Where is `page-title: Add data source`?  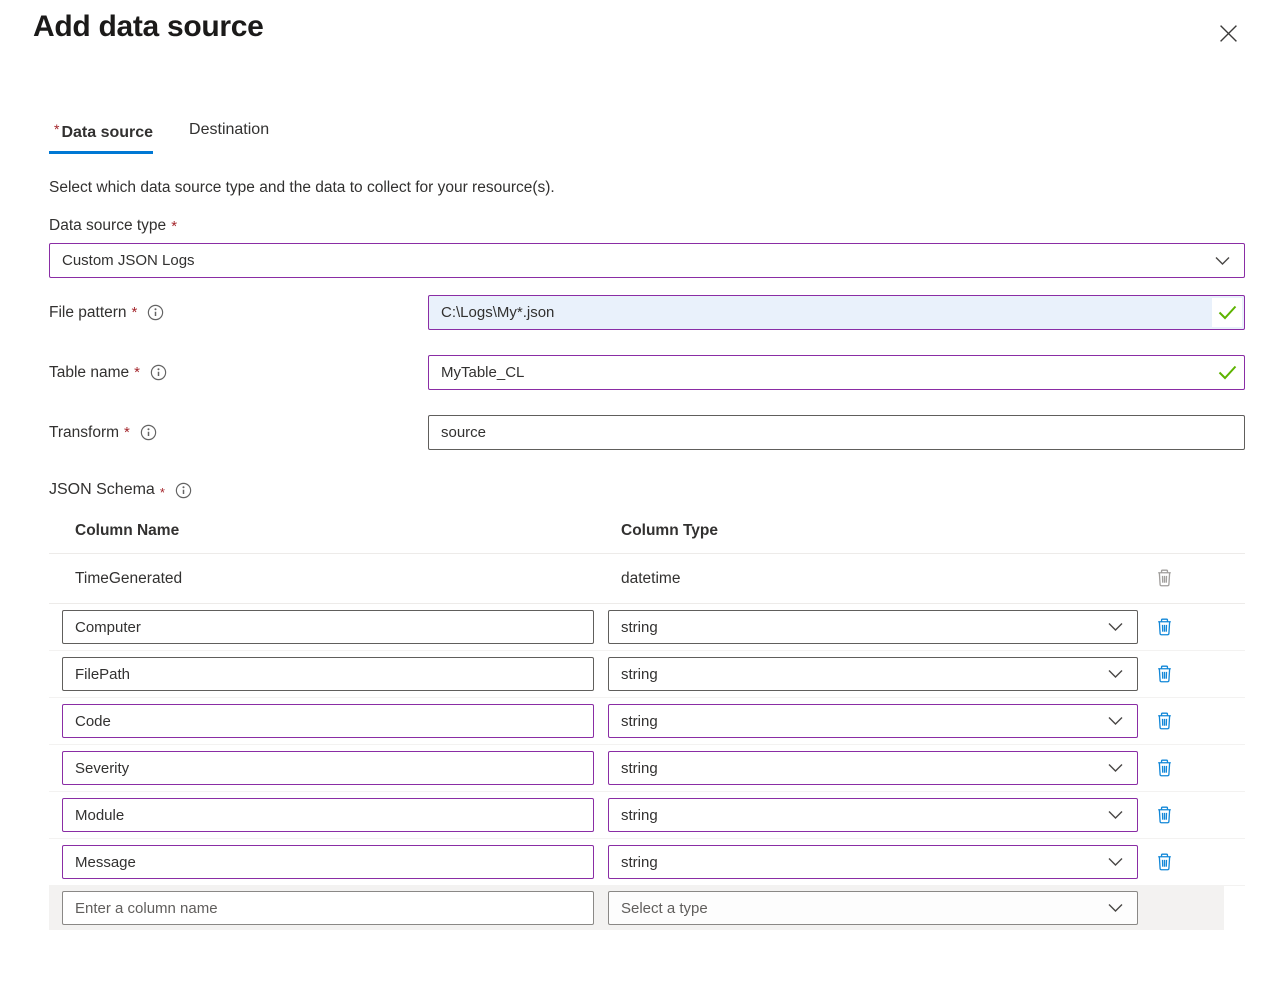
page-title: Add data source is located at coordinates (148, 26).